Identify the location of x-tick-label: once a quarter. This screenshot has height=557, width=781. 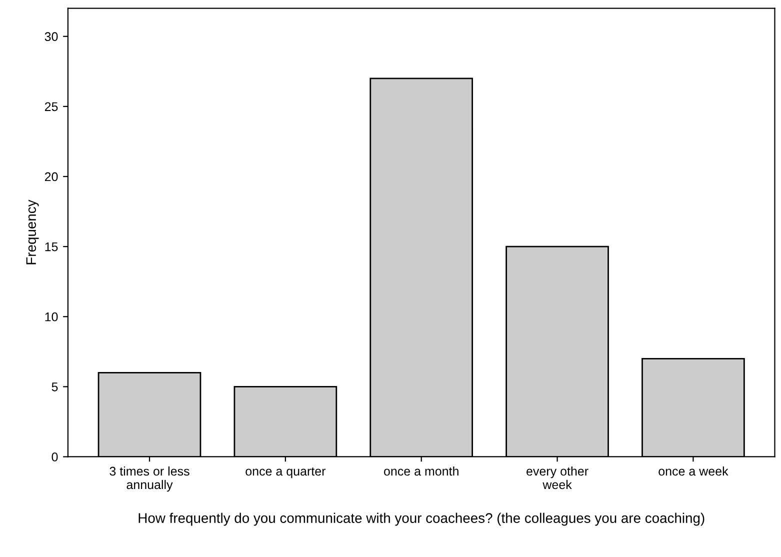
(286, 472).